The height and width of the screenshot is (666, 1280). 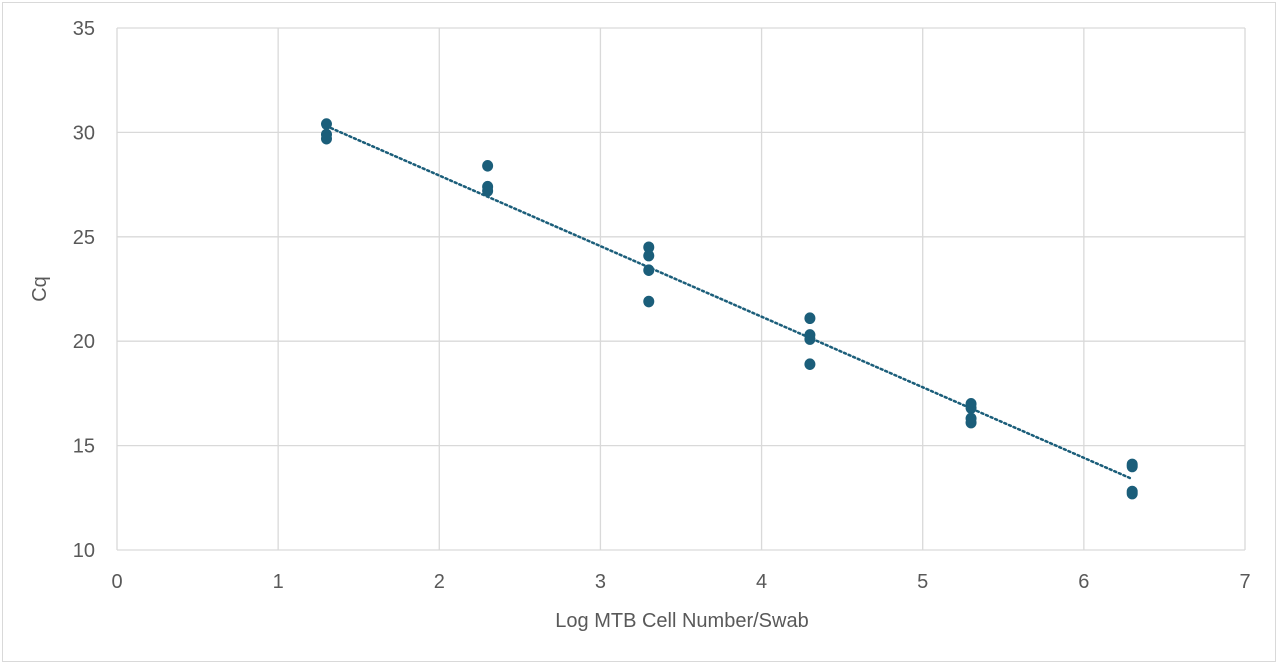 What do you see at coordinates (84, 447) in the screenshot?
I see `y-tick-label: 15` at bounding box center [84, 447].